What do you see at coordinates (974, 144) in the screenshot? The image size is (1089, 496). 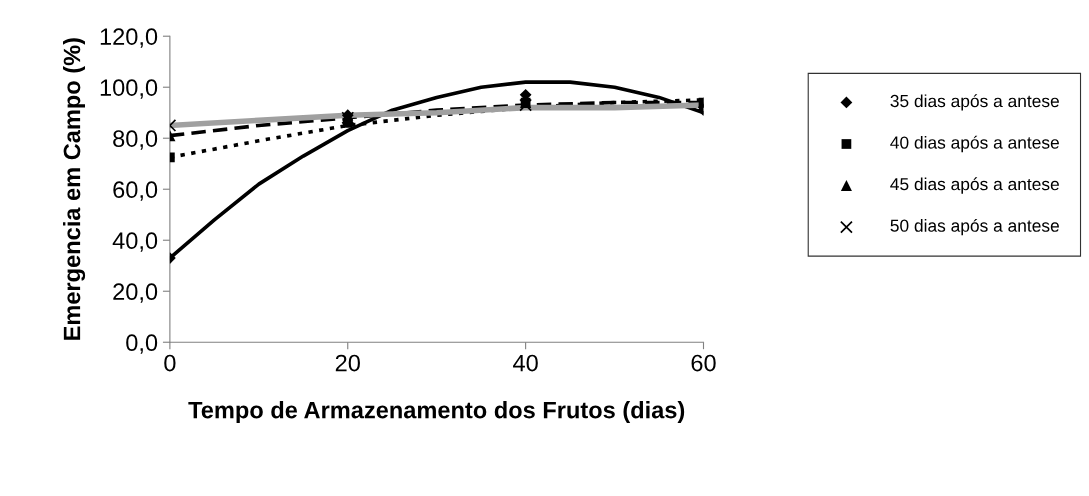 I see `legend-label: 40 dias após a antese` at bounding box center [974, 144].